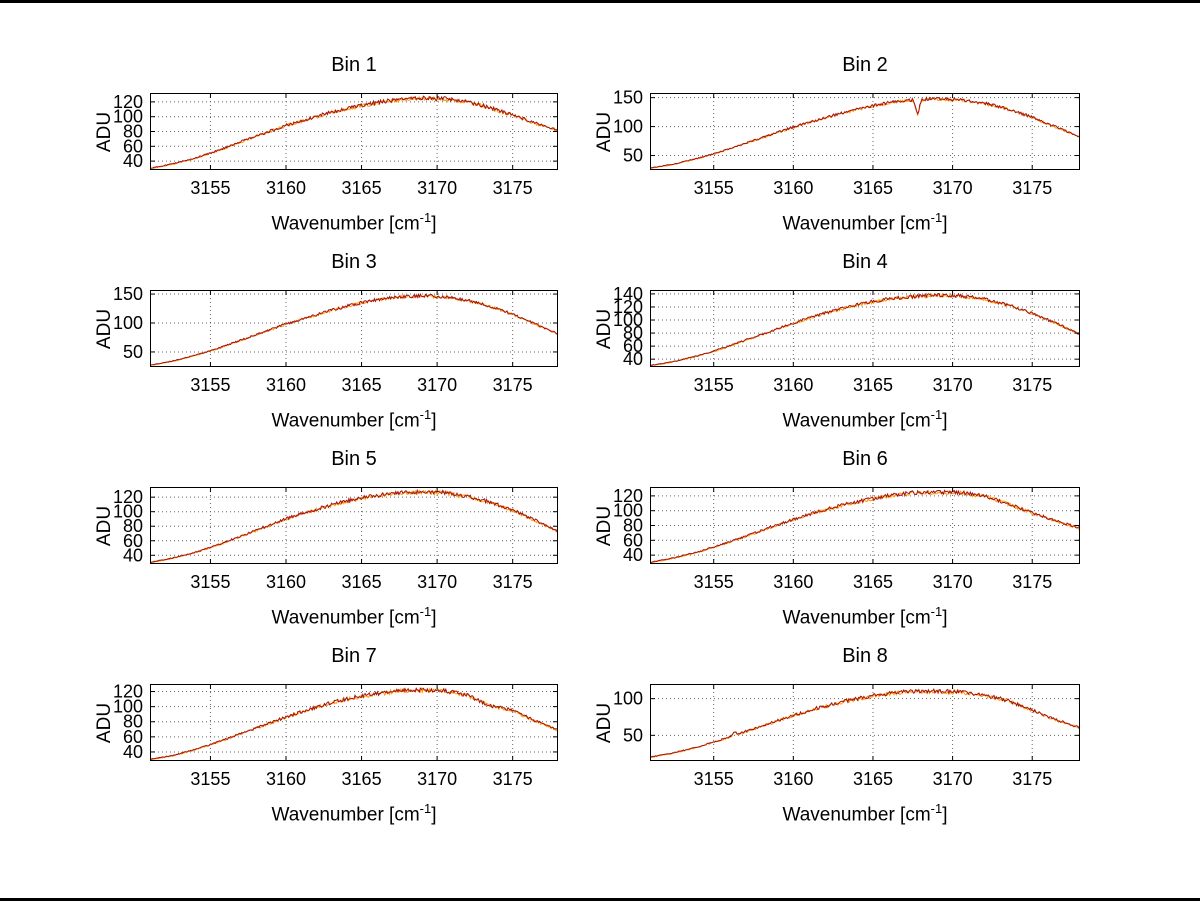 The image size is (1200, 901). Describe the element at coordinates (600, 899) in the screenshot. I see `bottom-border` at that location.